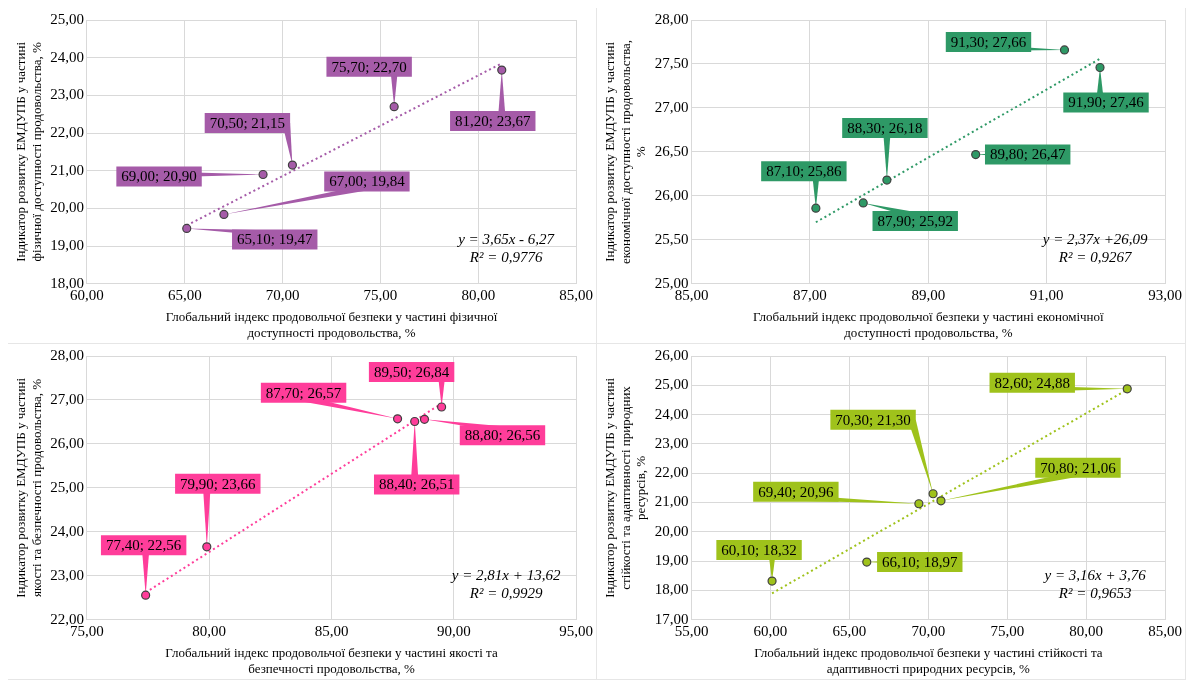 Image resolution: width=1192 pixels, height=687 pixels. Describe the element at coordinates (275, 239) in the screenshot. I see `data-label: 65,10; 19,47` at that location.